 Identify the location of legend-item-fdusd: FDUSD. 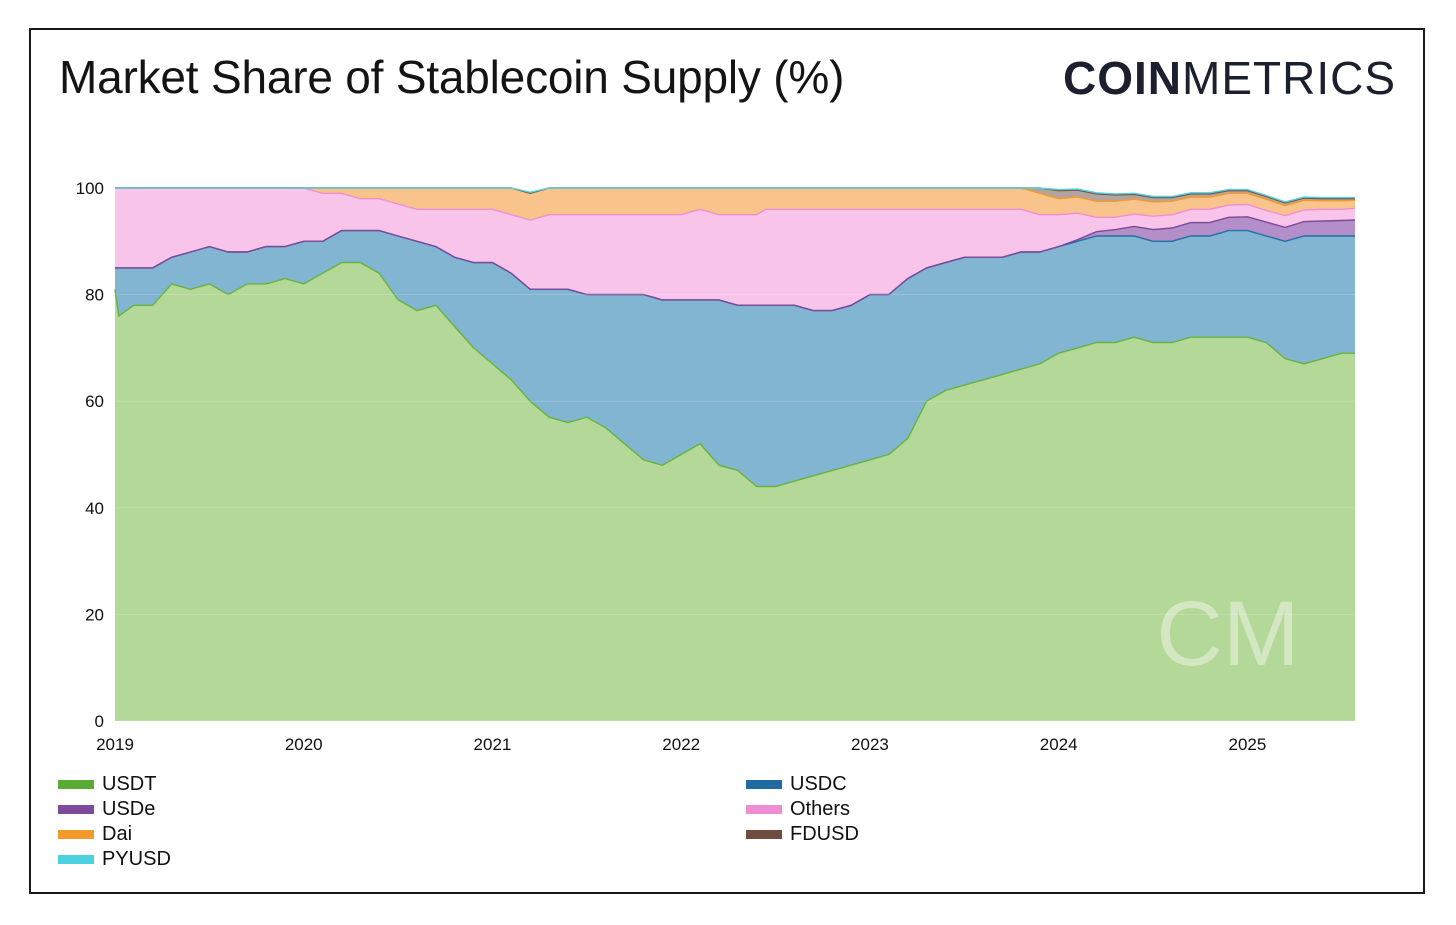
(802, 834).